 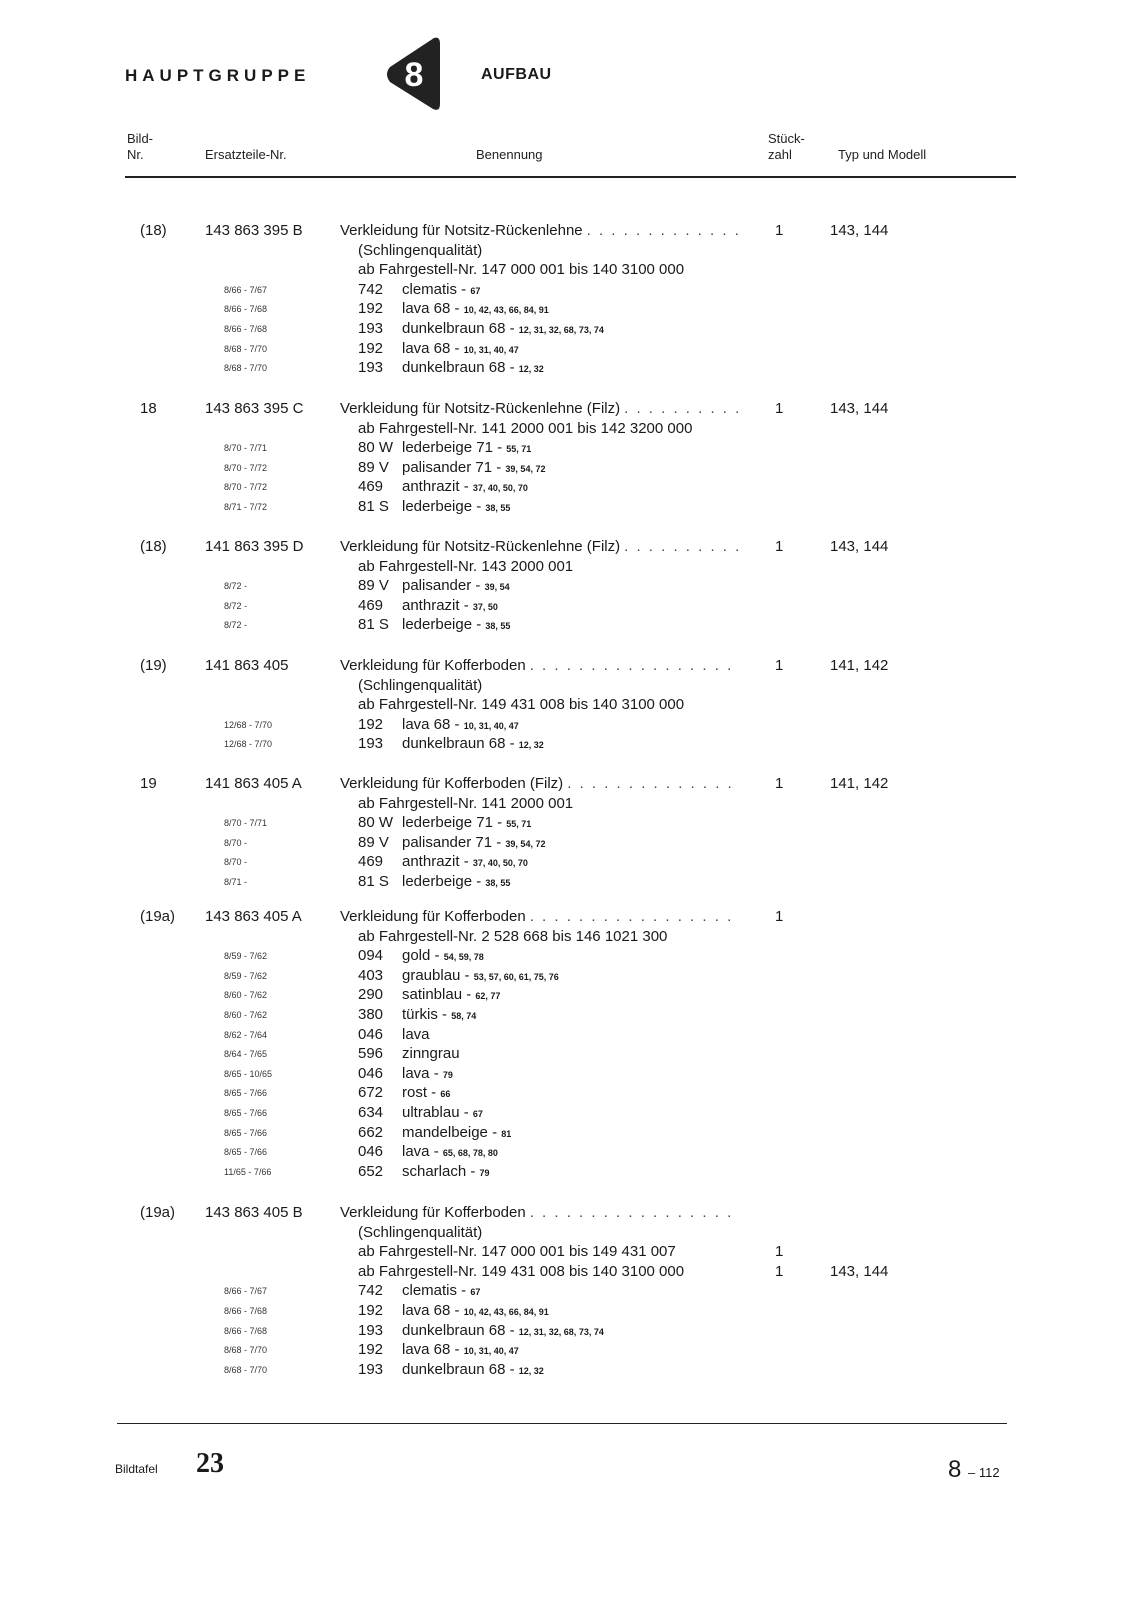 I want to click on bild-number: (18), so click(x=153, y=546).